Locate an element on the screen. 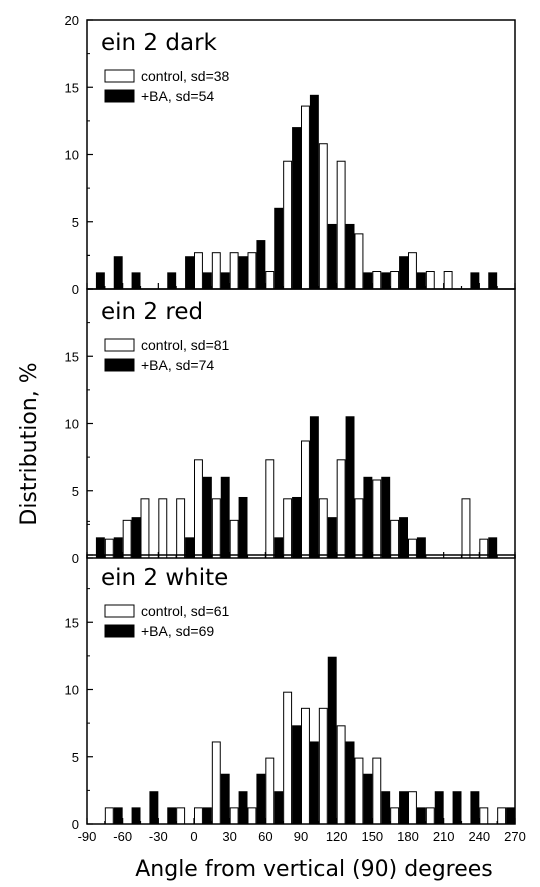 The width and height of the screenshot is (540, 887). x-axis-label: Angle from vertical (90) degrees is located at coordinates (314, 869).